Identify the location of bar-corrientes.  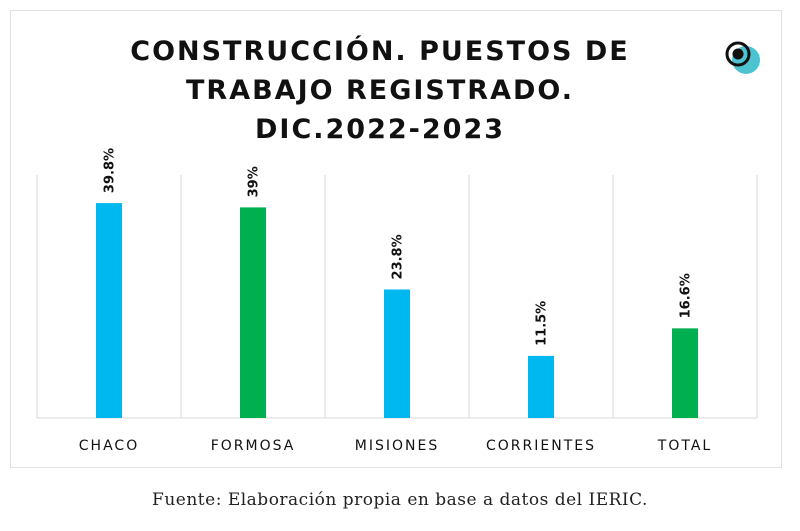
(541, 386).